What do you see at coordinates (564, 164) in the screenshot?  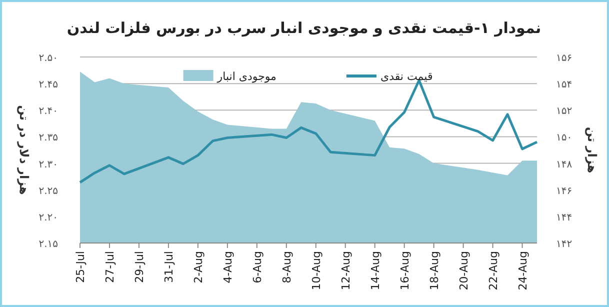 I see `y2-tick-label: ۱۴۸` at bounding box center [564, 164].